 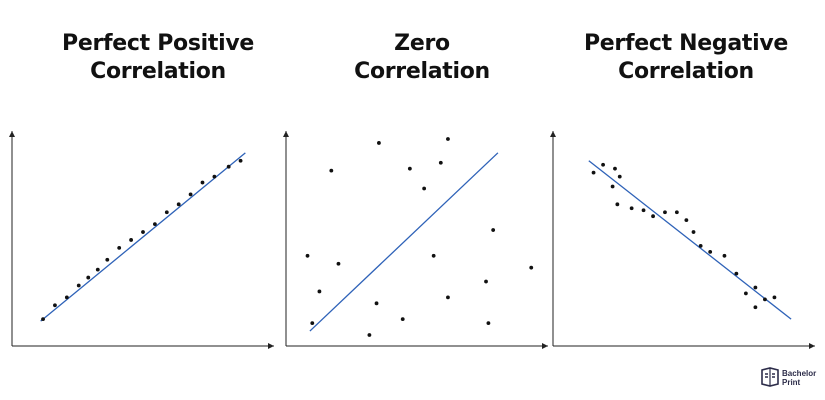 I want to click on chart-title-zero: Zero Correlation, so click(x=422, y=58).